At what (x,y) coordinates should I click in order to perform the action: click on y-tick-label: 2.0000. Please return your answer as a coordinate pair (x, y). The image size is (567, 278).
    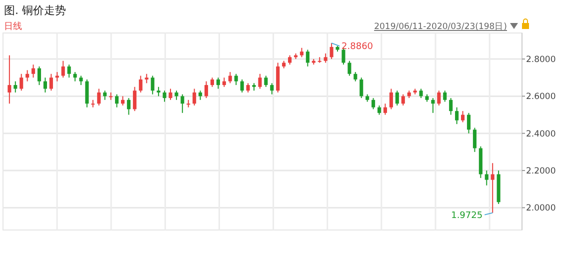
    Looking at the image, I should click on (541, 209).